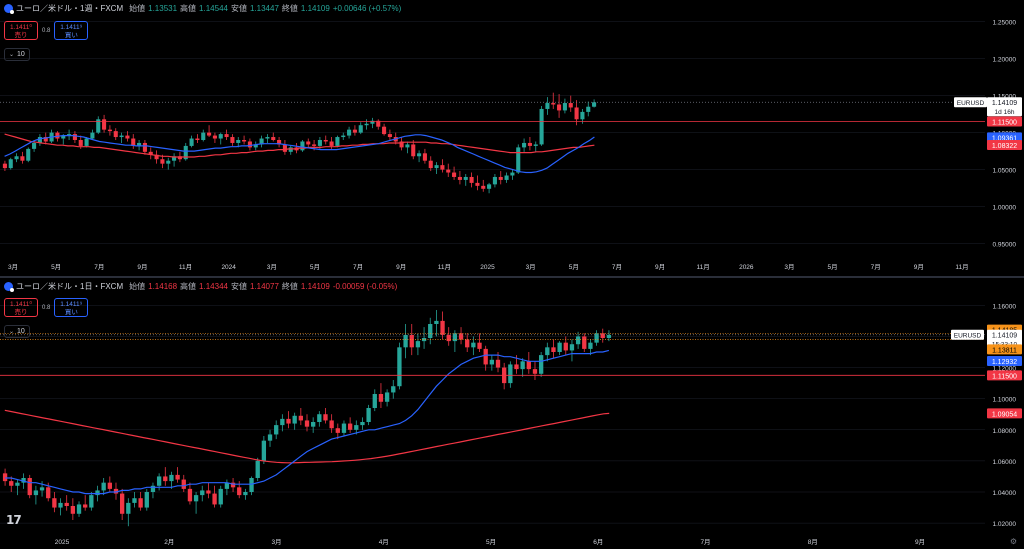 This screenshot has width=1024, height=549. Describe the element at coordinates (70, 8) in the screenshot. I see `weekly-title: ユーロ／米ドル・1週・FXCM` at that location.